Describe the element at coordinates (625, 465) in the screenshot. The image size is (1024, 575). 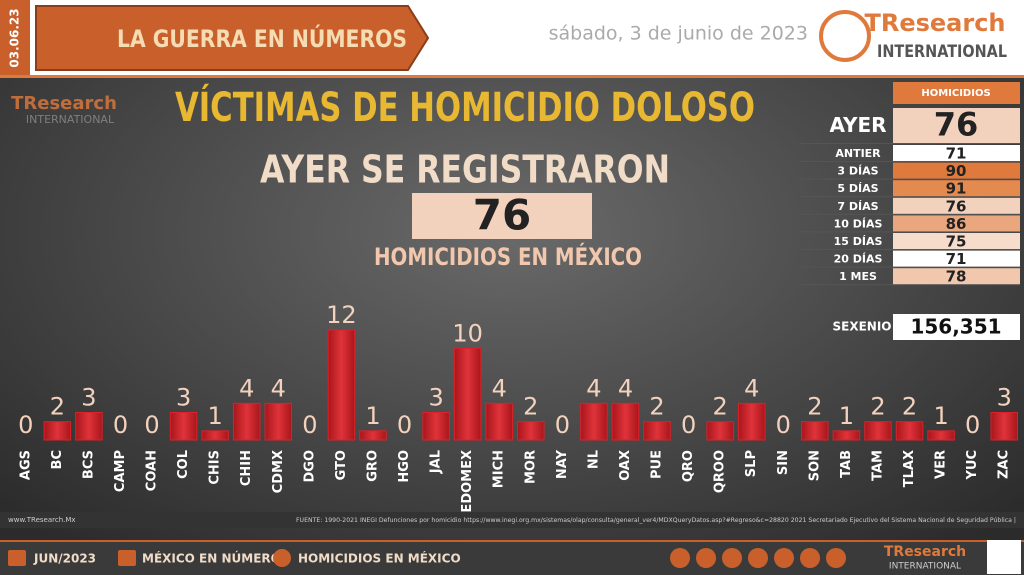
I see `x-tick-label: OAX` at that location.